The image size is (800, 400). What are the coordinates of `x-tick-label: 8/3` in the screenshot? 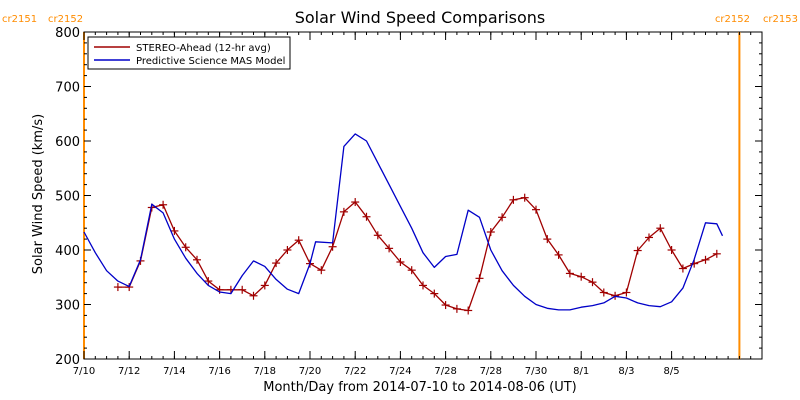 It's located at (626, 371).